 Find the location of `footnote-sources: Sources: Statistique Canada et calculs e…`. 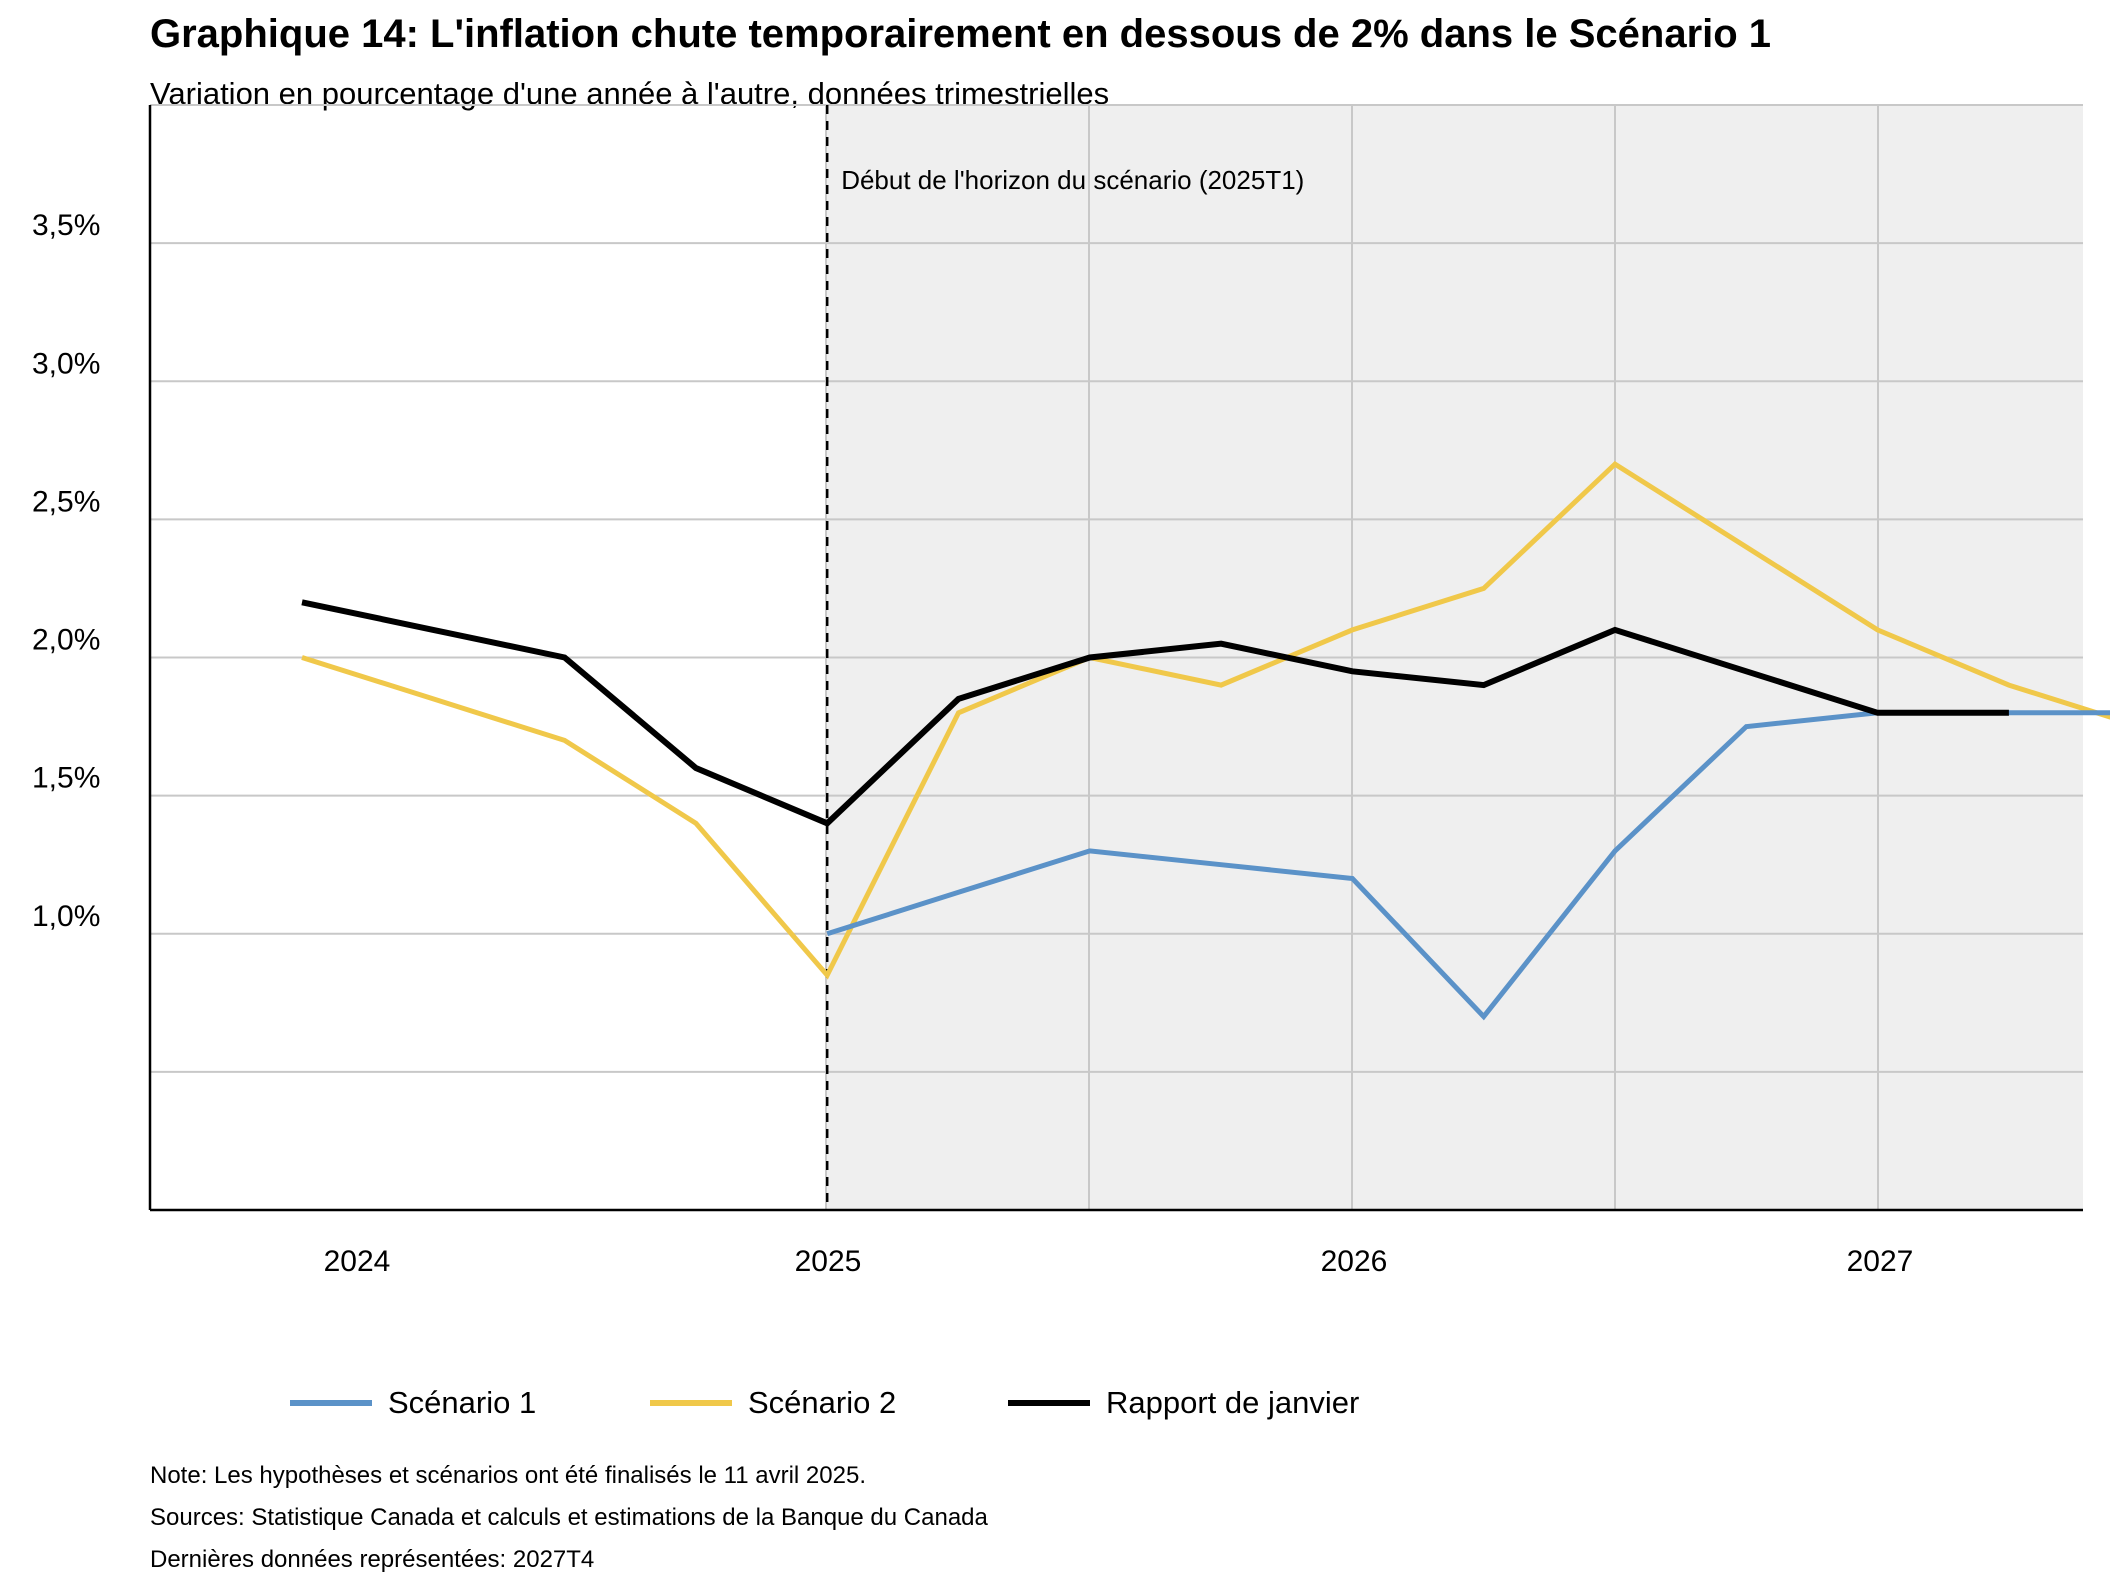

footnote-sources: Sources: Statistique Canada et calculs e… is located at coordinates (569, 1517).